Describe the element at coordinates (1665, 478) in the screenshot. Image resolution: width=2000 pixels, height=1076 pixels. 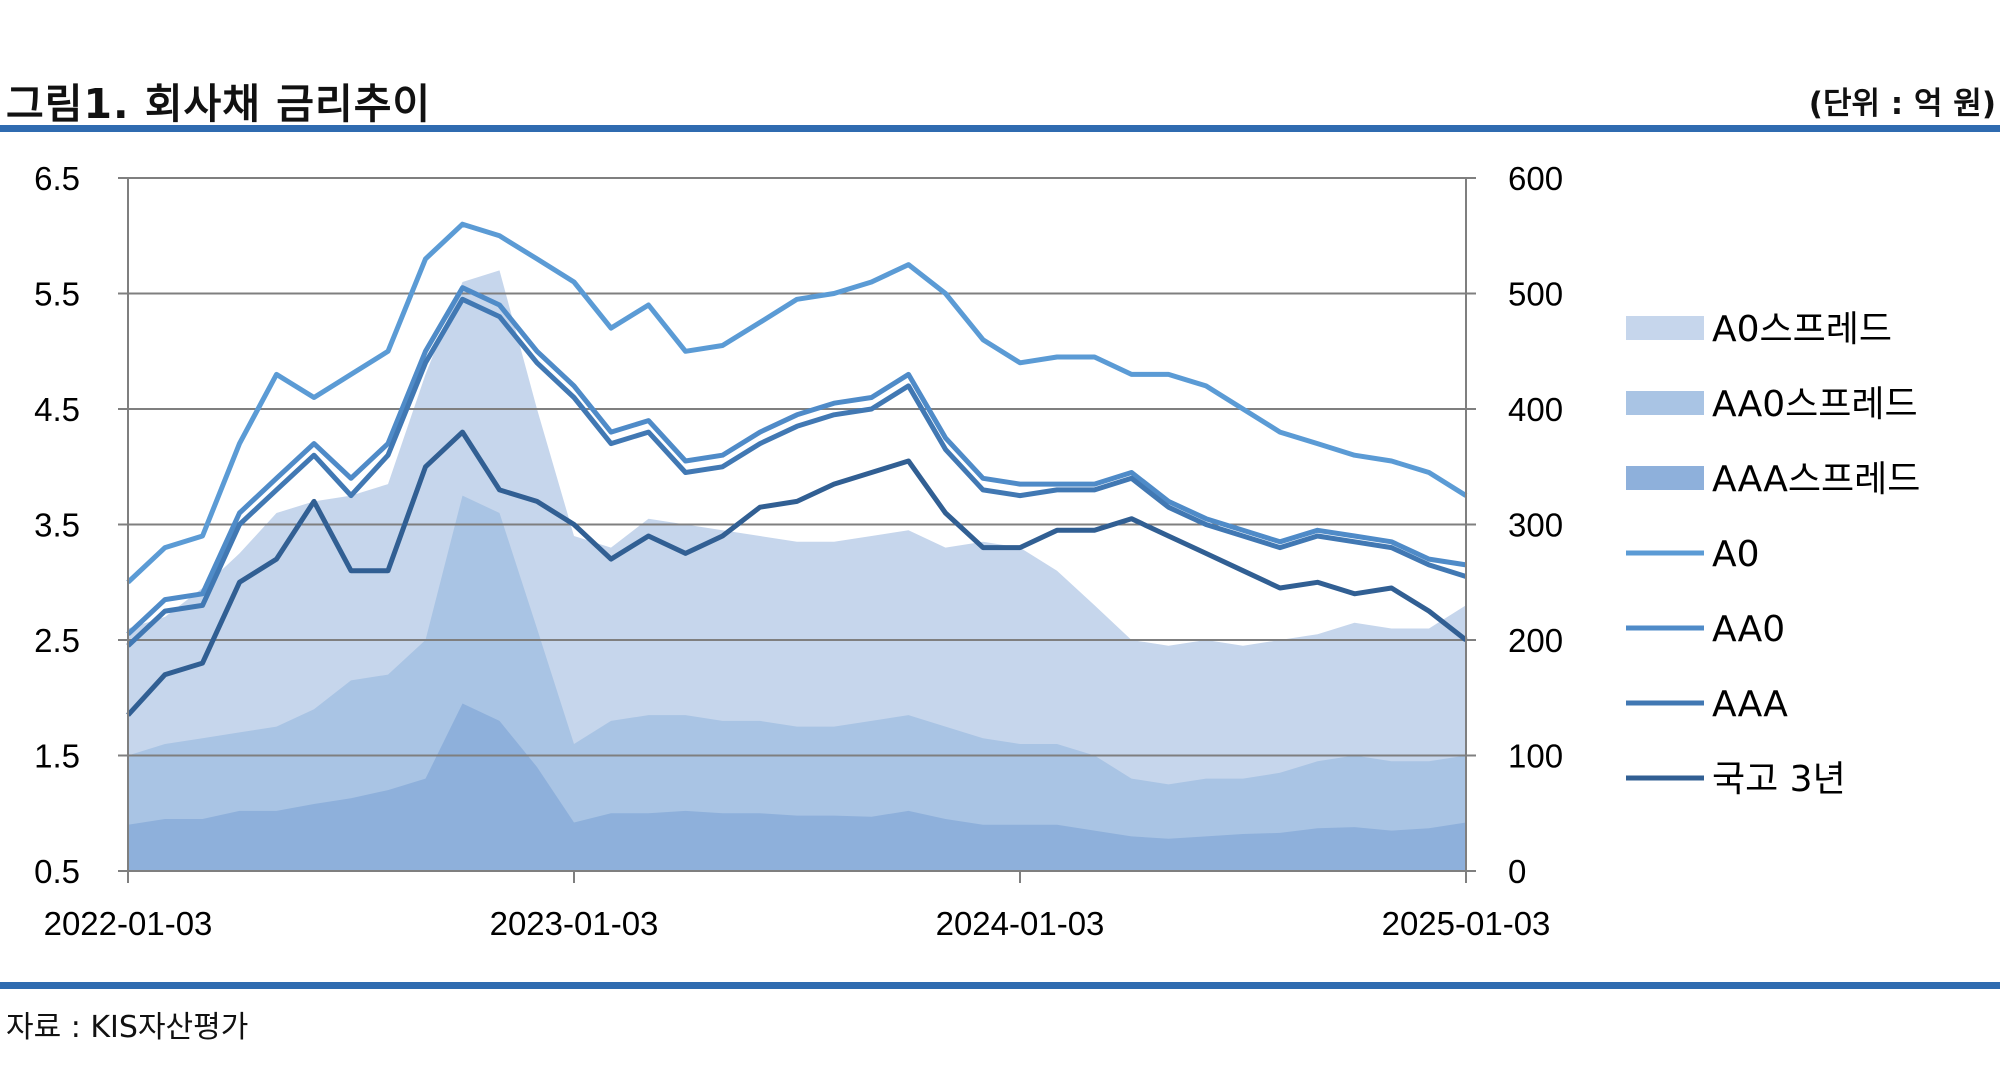
I see `aaa-spread-legend-swatch` at that location.